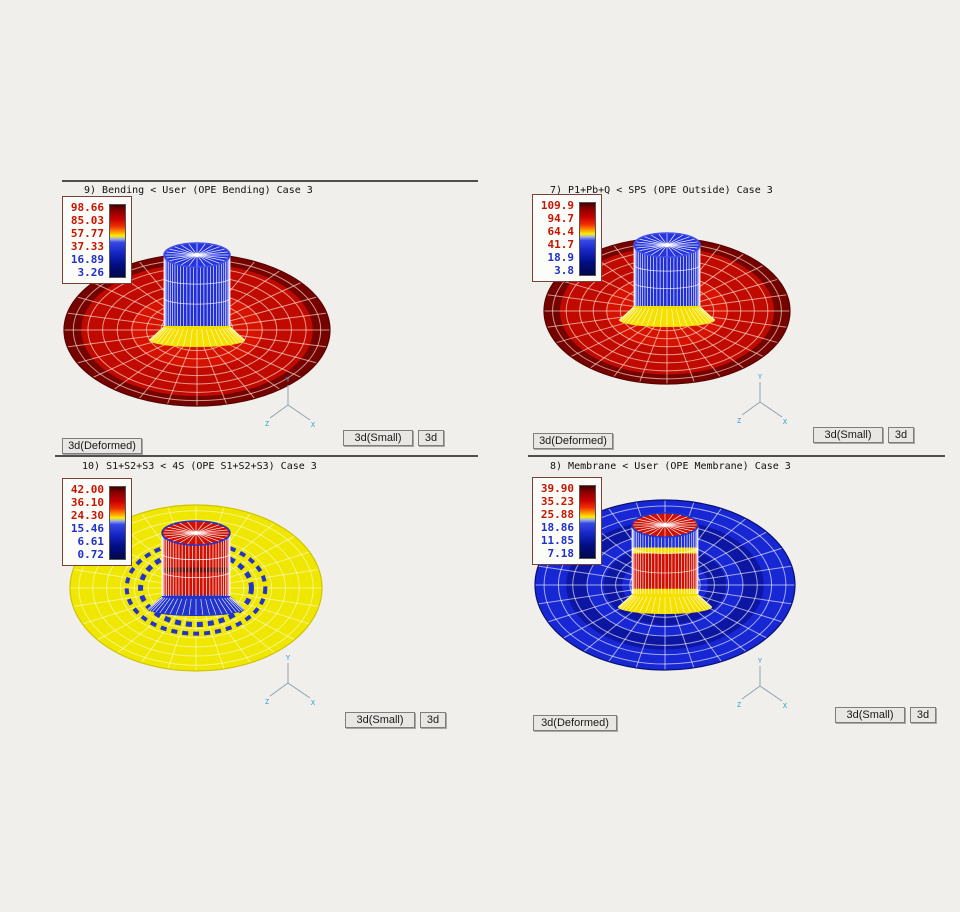 This screenshot has width=960, height=912. I want to click on legend-value: 85.03, so click(87, 220).